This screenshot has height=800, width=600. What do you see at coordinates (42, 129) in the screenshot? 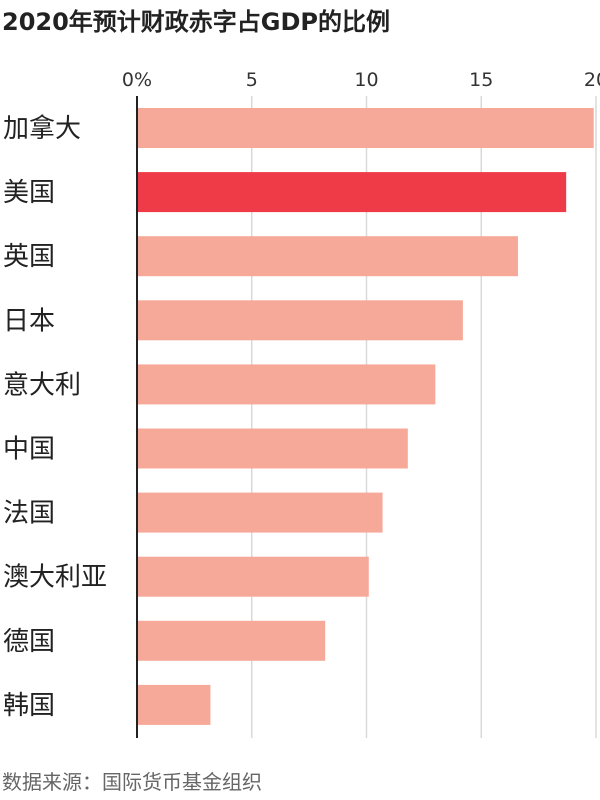
I see `category-label: 加拿大` at bounding box center [42, 129].